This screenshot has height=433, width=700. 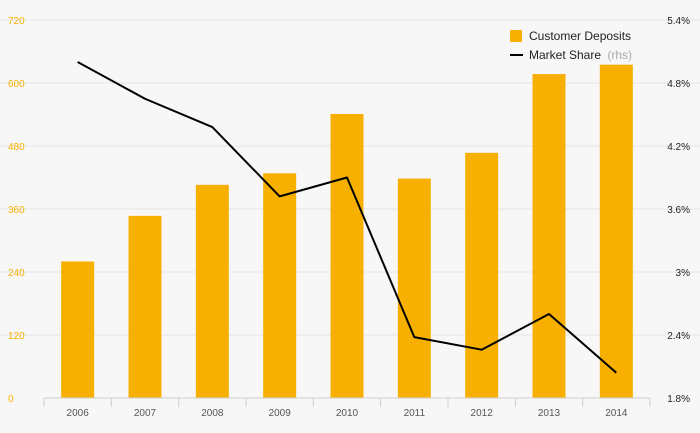 I want to click on bar-2007, so click(x=145, y=306).